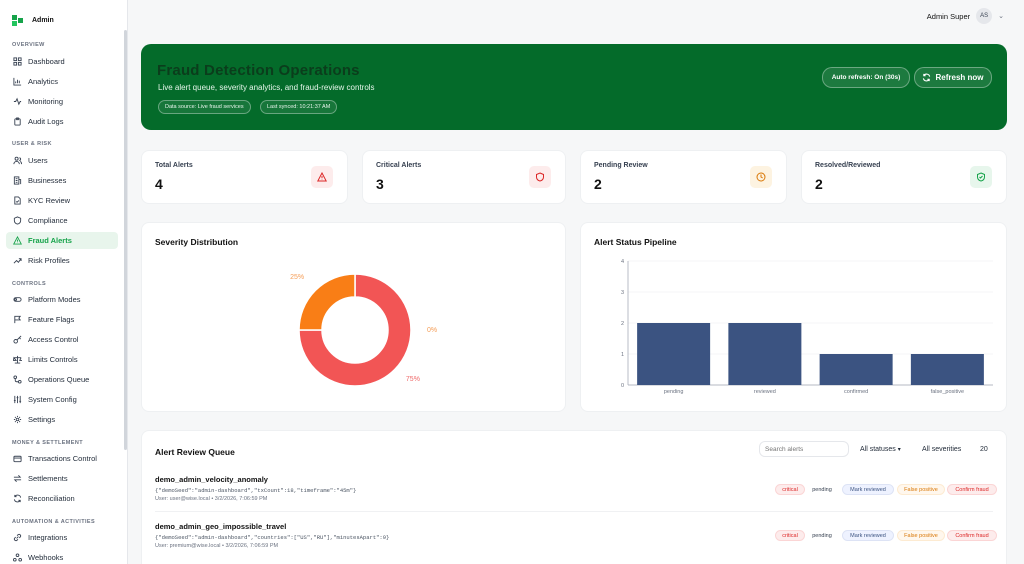 This screenshot has width=1024, height=564. What do you see at coordinates (432, 330) in the screenshot?
I see `pie-label-other: 0%` at bounding box center [432, 330].